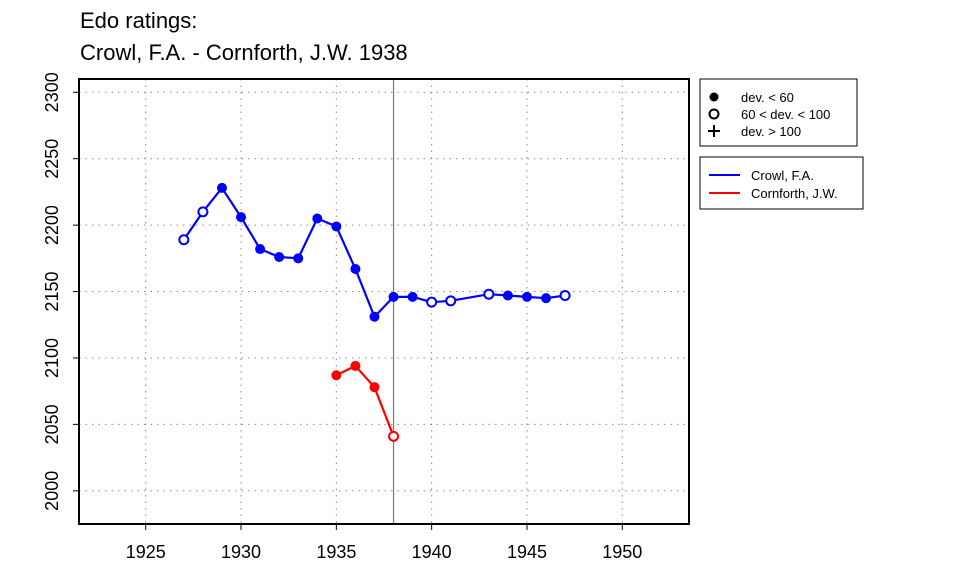  I want to click on marker-legend-box, so click(778, 112).